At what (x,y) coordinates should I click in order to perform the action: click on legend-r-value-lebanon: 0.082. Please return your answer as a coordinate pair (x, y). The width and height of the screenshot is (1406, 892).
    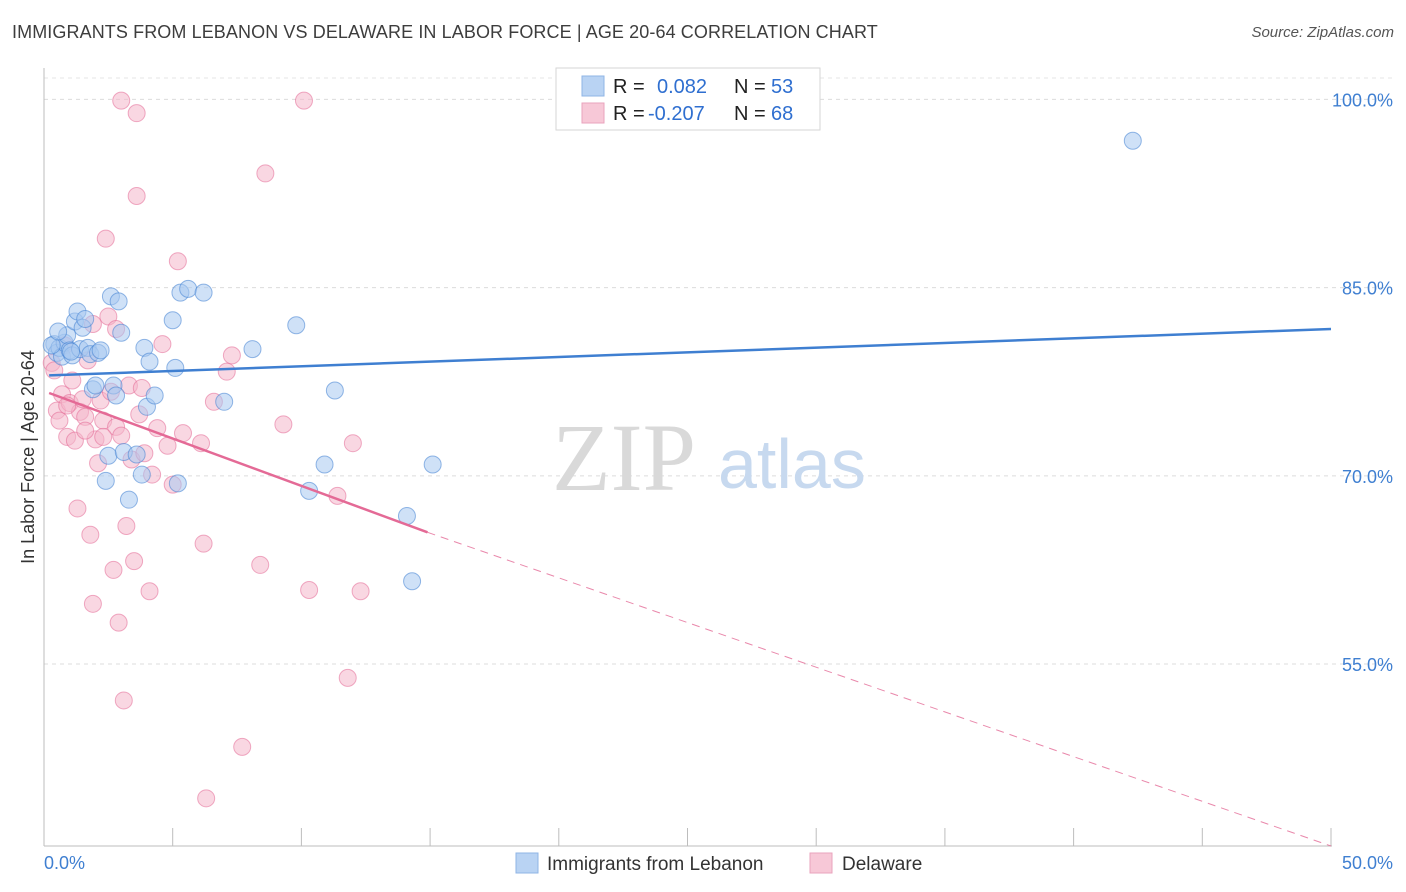
    Looking at the image, I should click on (682, 87).